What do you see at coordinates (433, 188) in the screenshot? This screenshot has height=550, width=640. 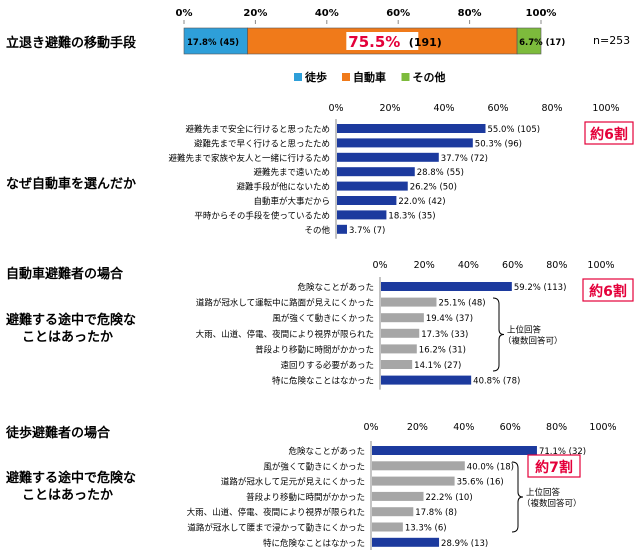 I see `chart2-value-label: 26.2% (50)` at bounding box center [433, 188].